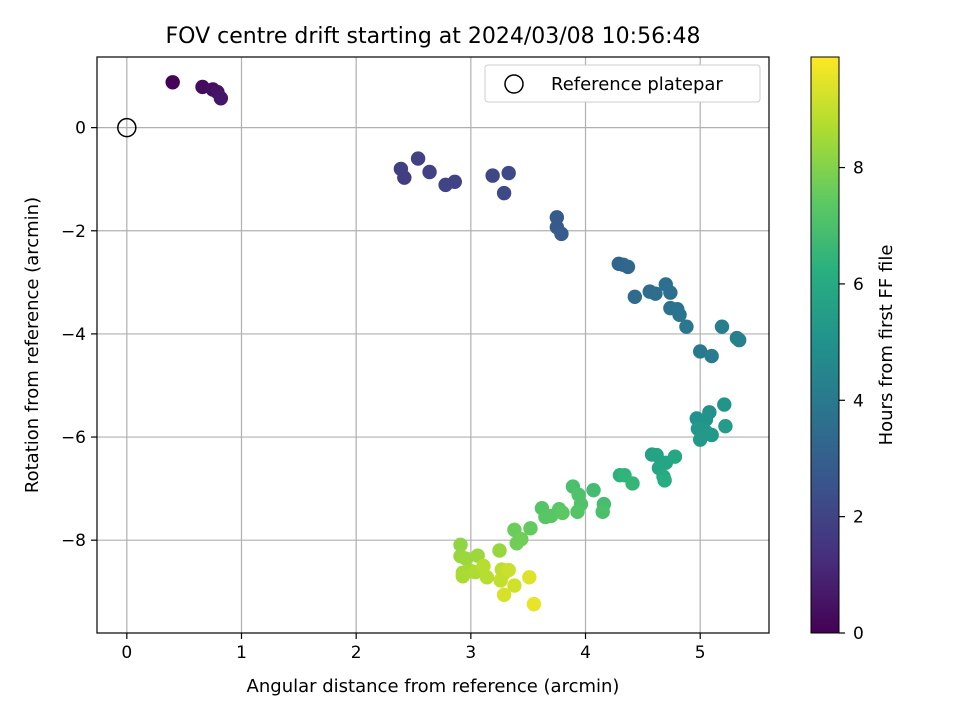 This screenshot has height=720, width=960. What do you see at coordinates (470, 653) in the screenshot?
I see `x-tick-label: 3` at bounding box center [470, 653].